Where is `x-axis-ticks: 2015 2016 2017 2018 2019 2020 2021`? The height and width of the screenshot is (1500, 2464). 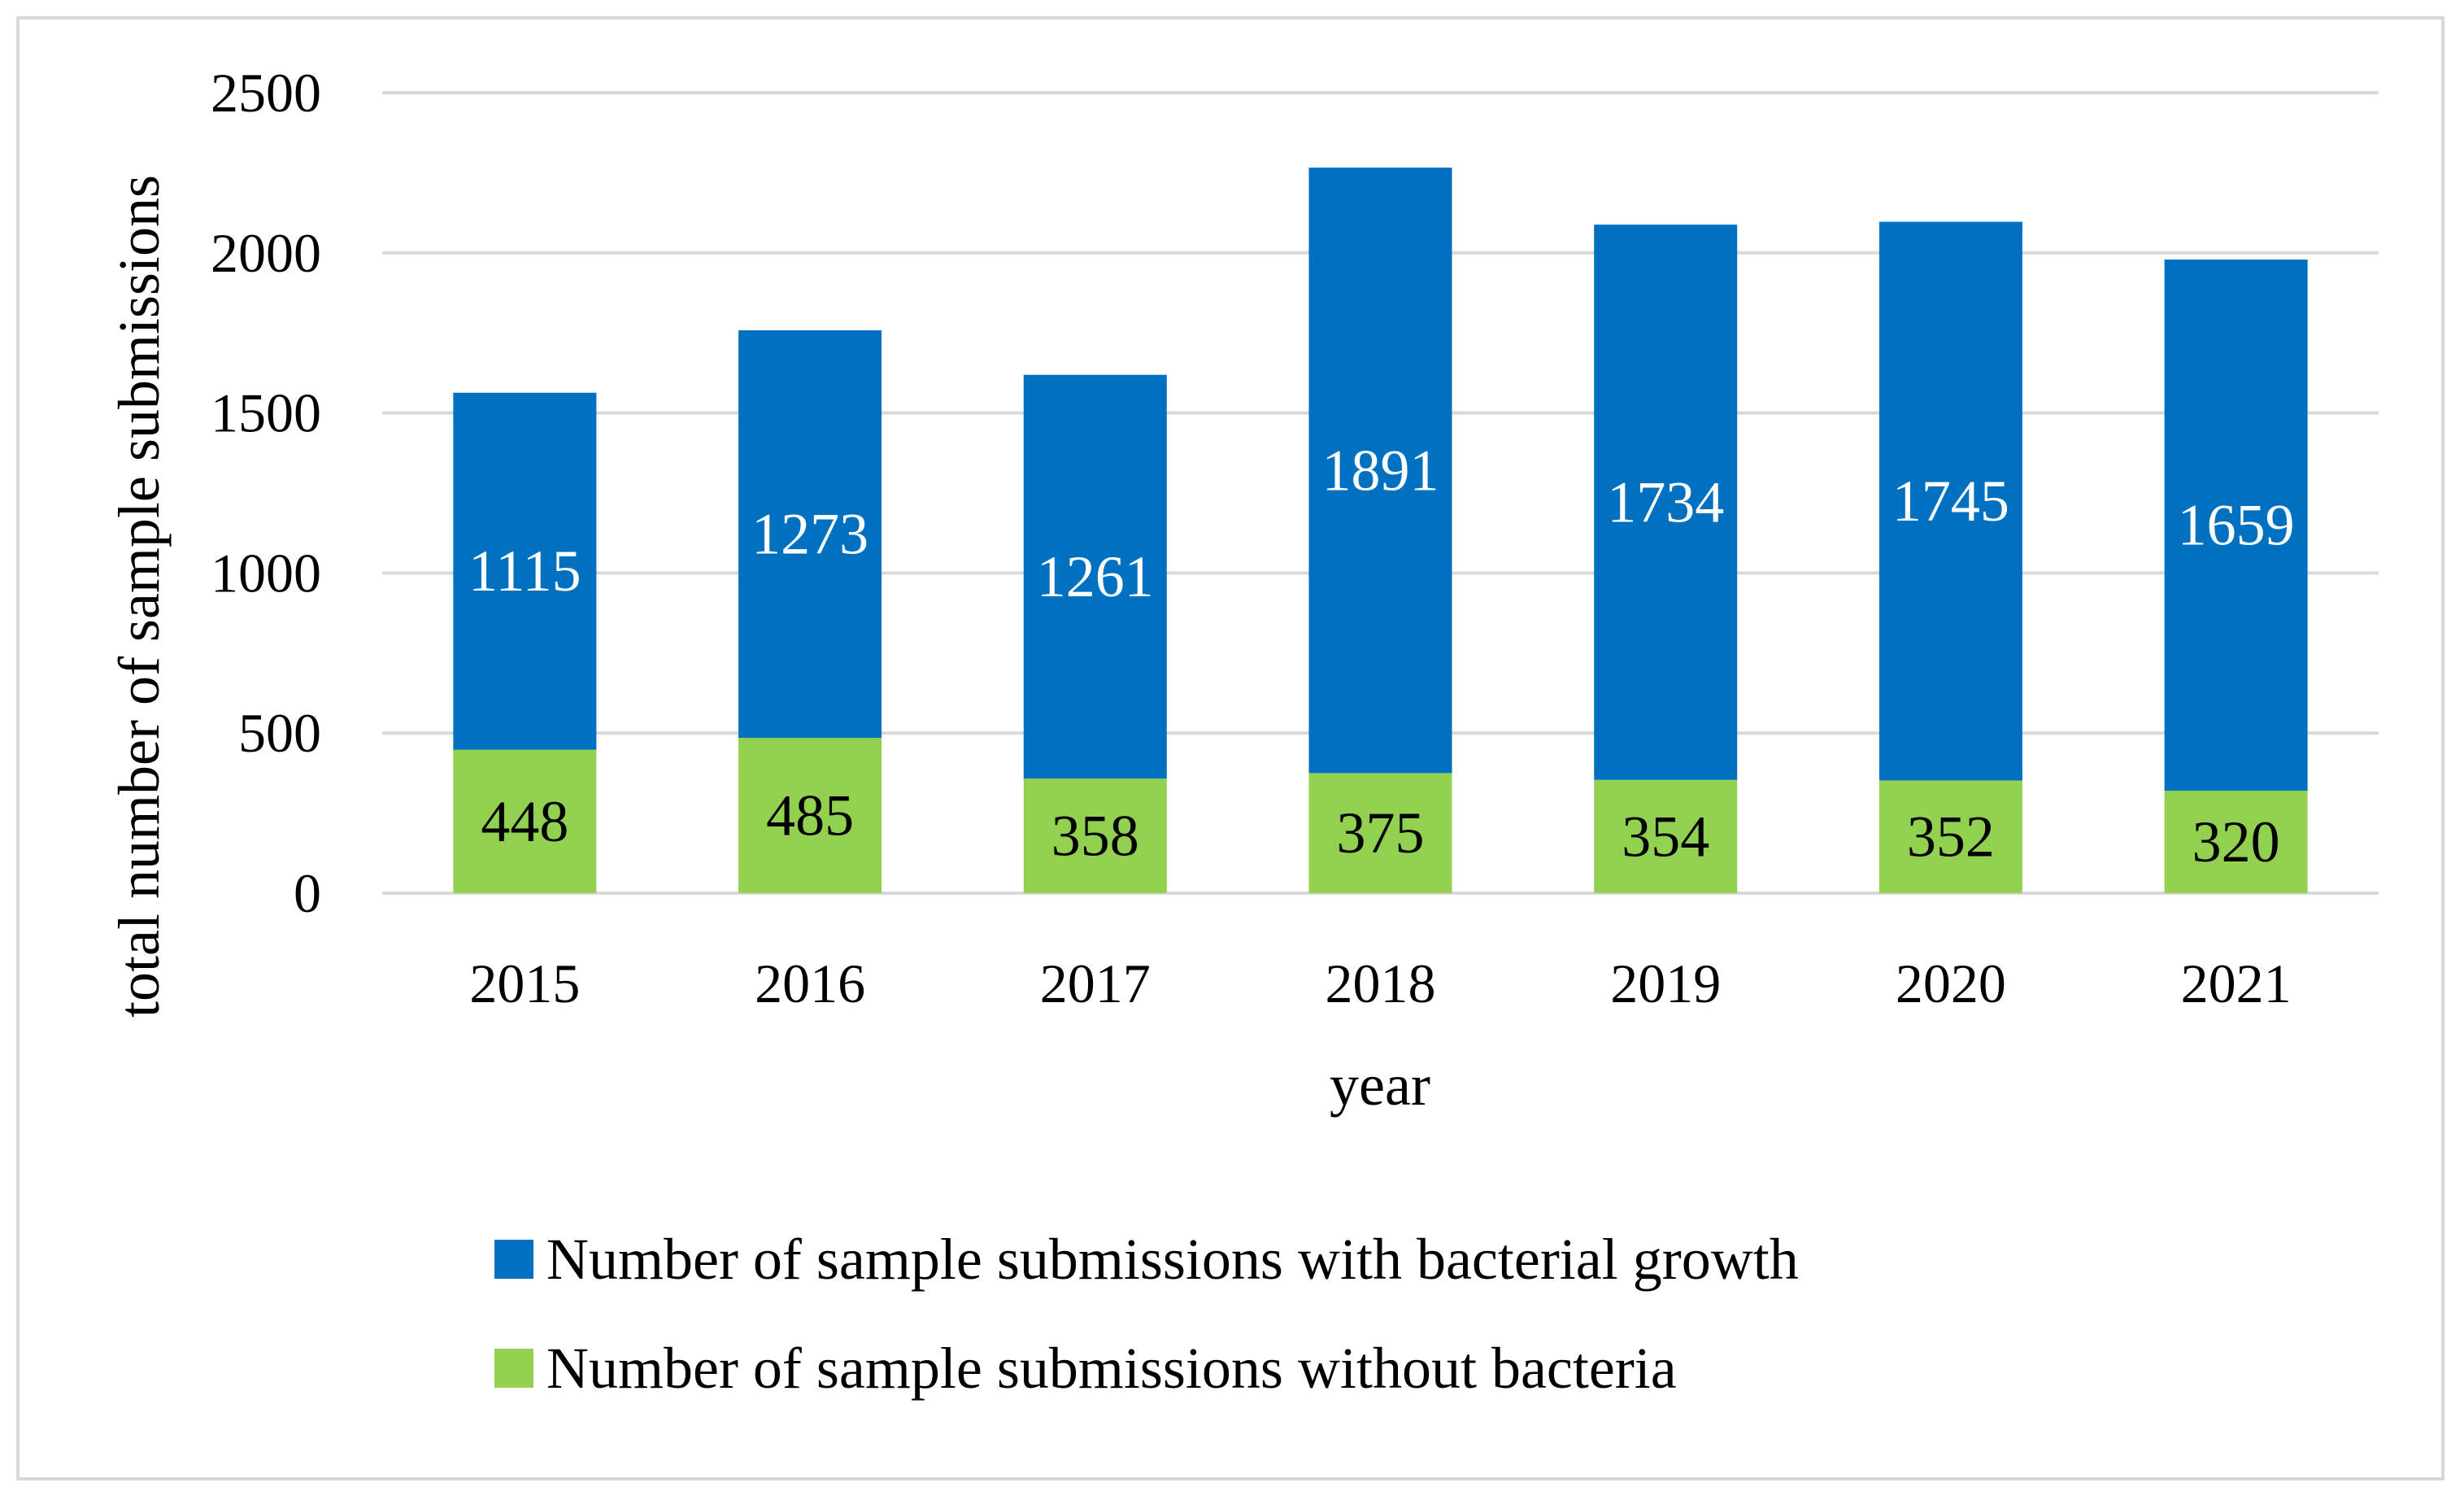
x-axis-ticks: 2015 2016 2017 2018 2019 2020 2021 is located at coordinates (1380, 983).